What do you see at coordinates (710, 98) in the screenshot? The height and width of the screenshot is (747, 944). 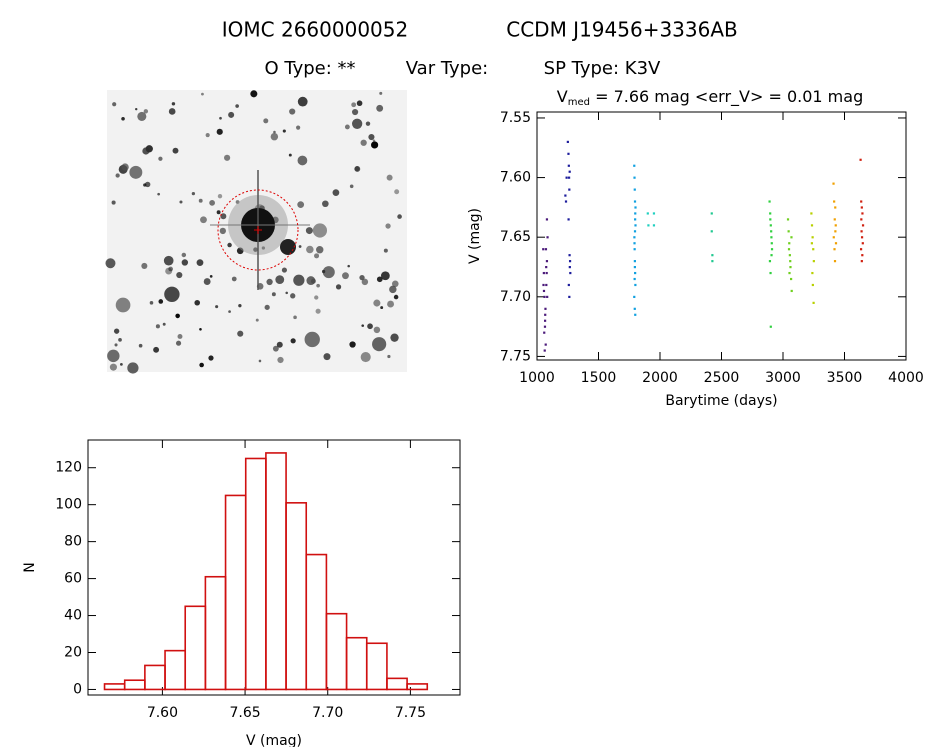 I see `scatter-title: Vmed = 7.66 mag <err_V> = 0.01 mag` at bounding box center [710, 98].